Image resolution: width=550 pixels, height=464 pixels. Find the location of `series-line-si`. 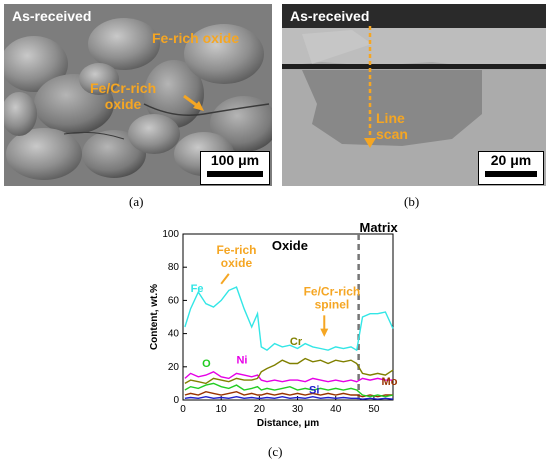

series-line-si is located at coordinates (289, 397).